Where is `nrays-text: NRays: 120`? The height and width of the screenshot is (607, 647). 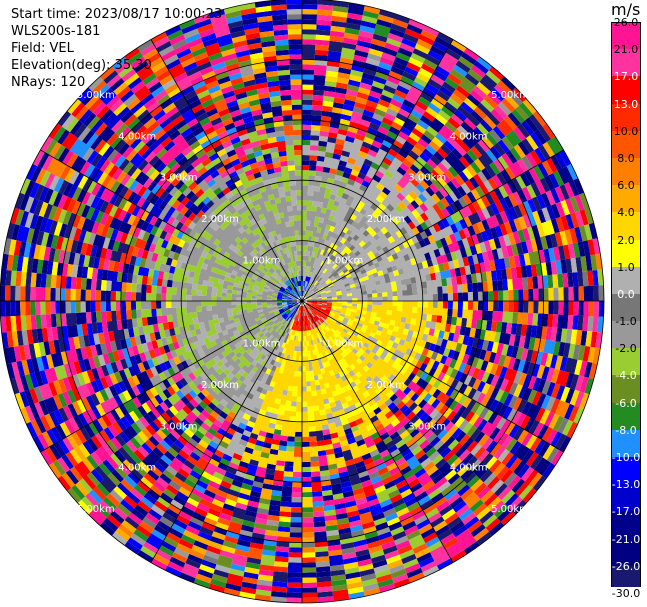 nrays-text: NRays: 120 is located at coordinates (48, 82).